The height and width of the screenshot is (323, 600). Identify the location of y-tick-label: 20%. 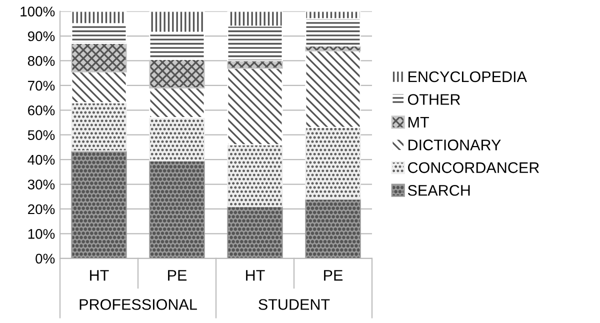
(41, 209).